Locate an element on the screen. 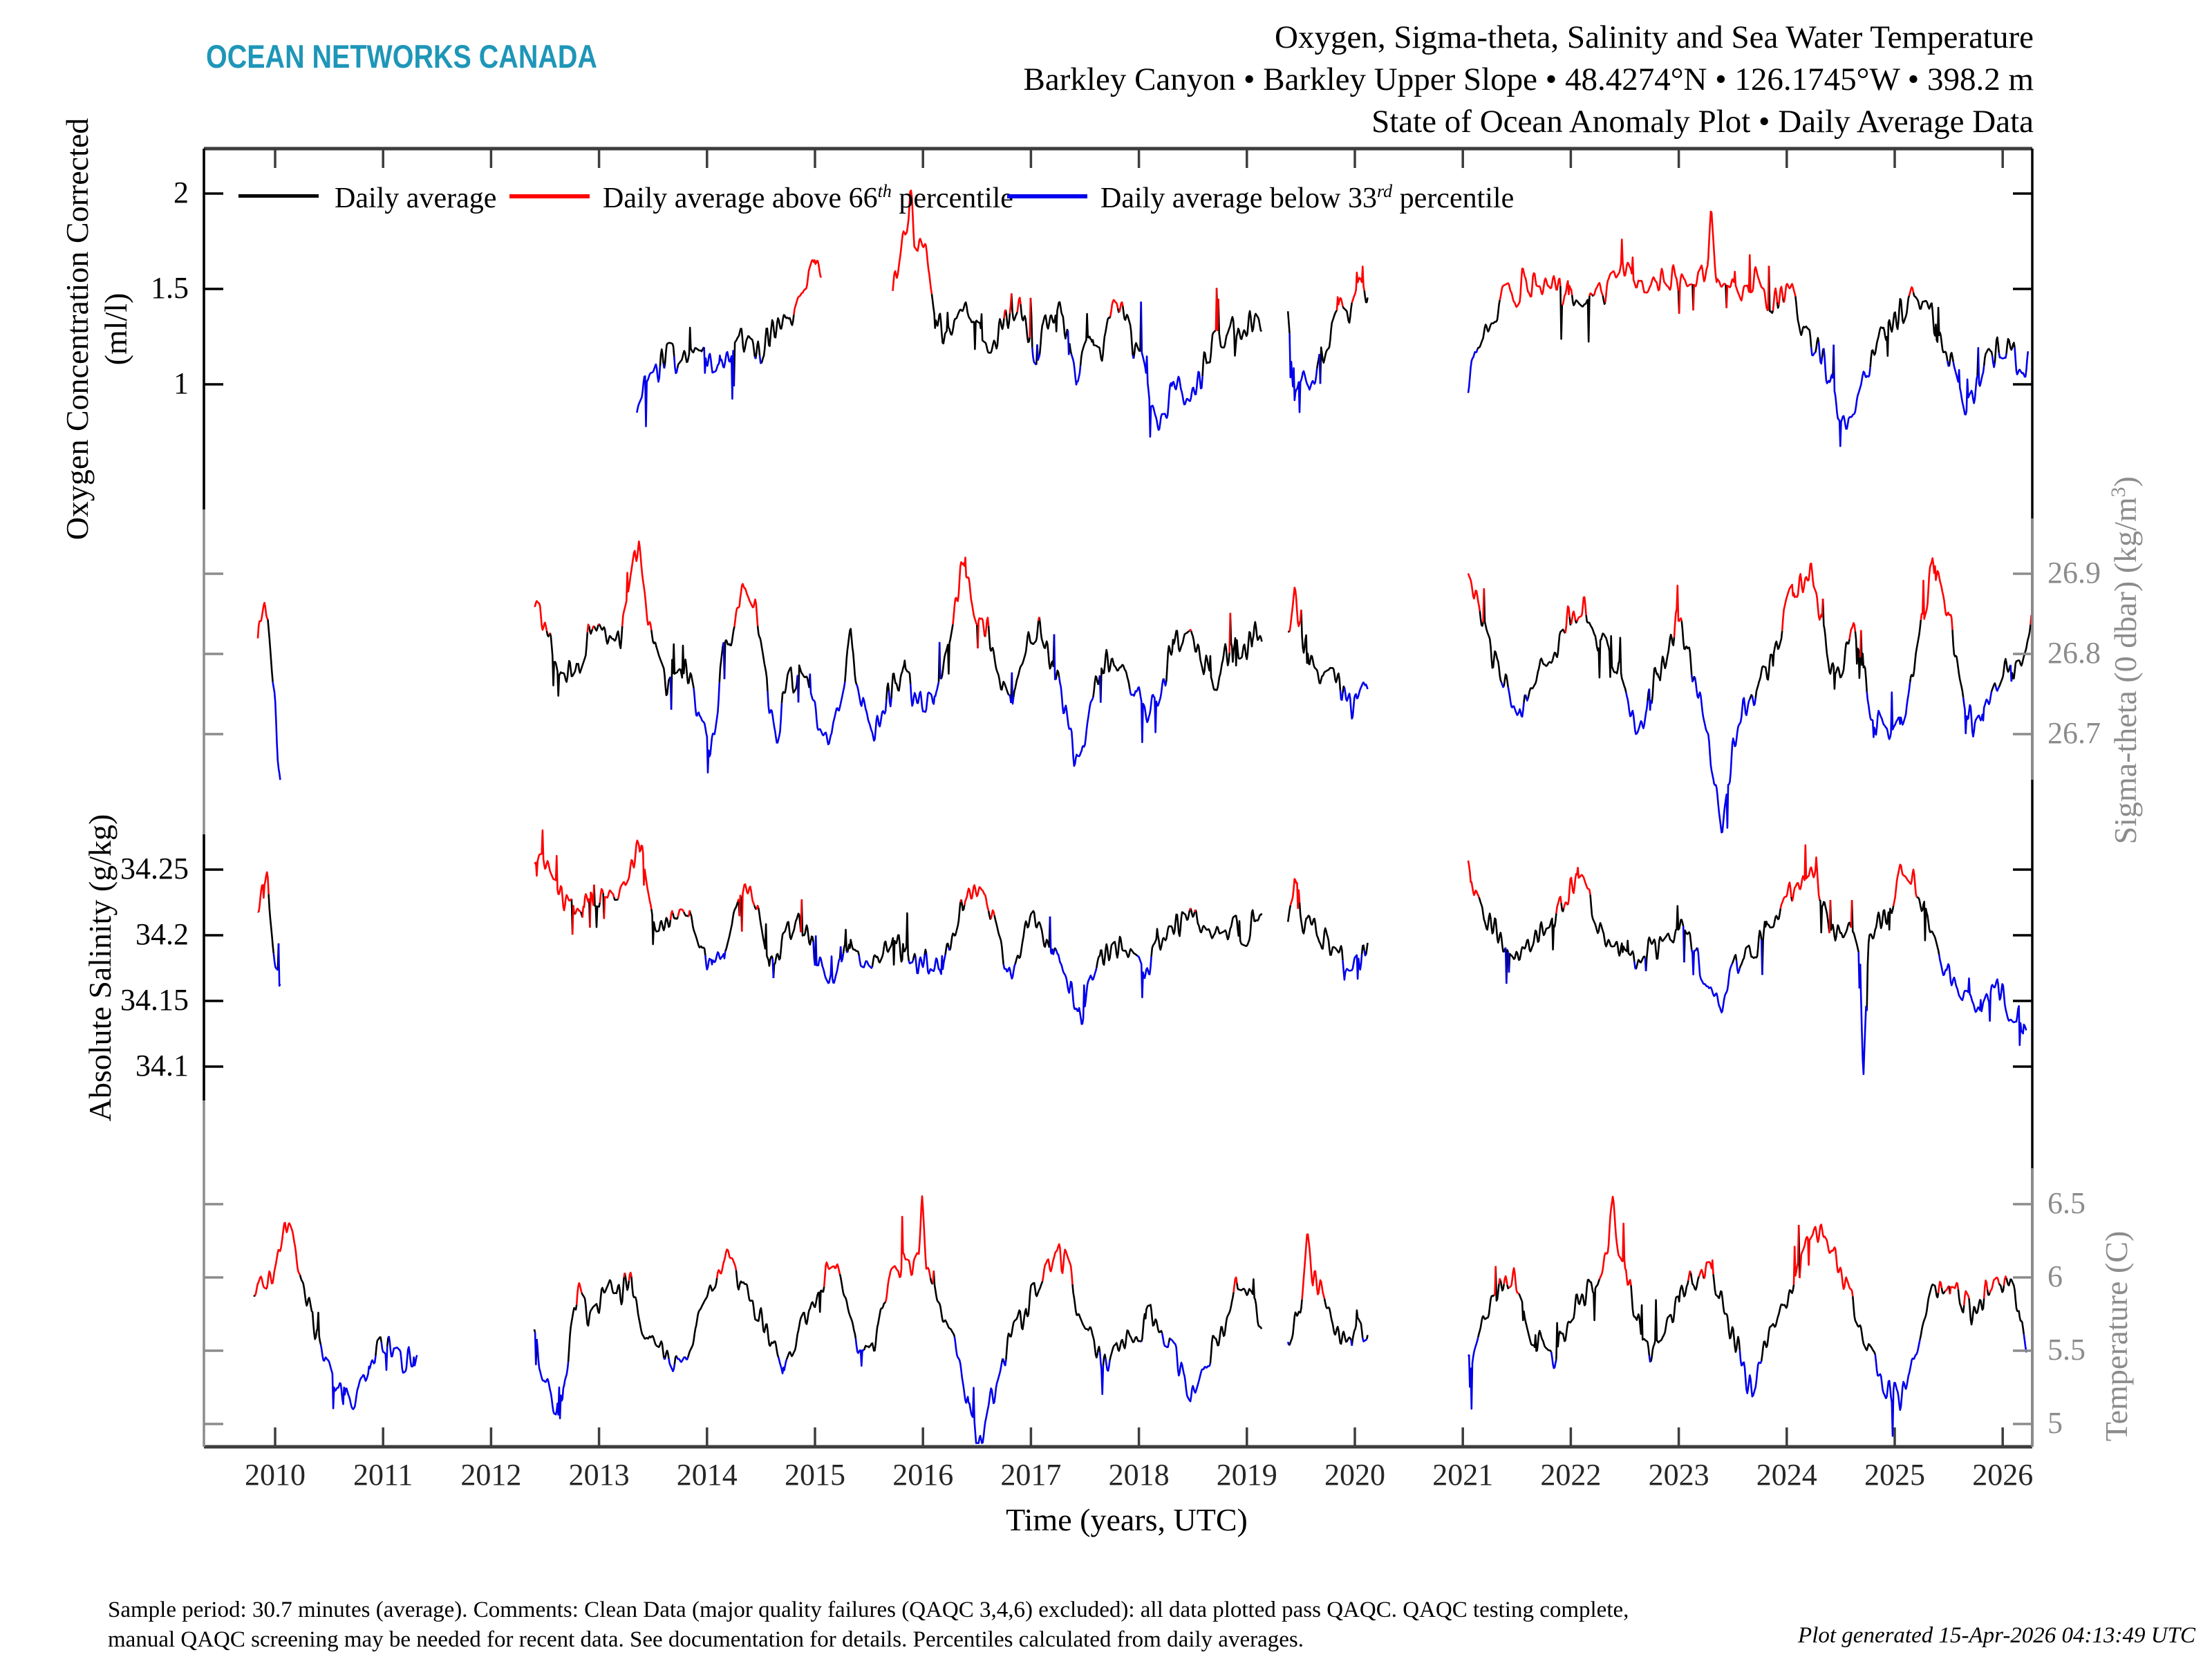 Image resolution: width=2212 pixels, height=1659 pixels. x-tick-label: 2020 is located at coordinates (1354, 1475).